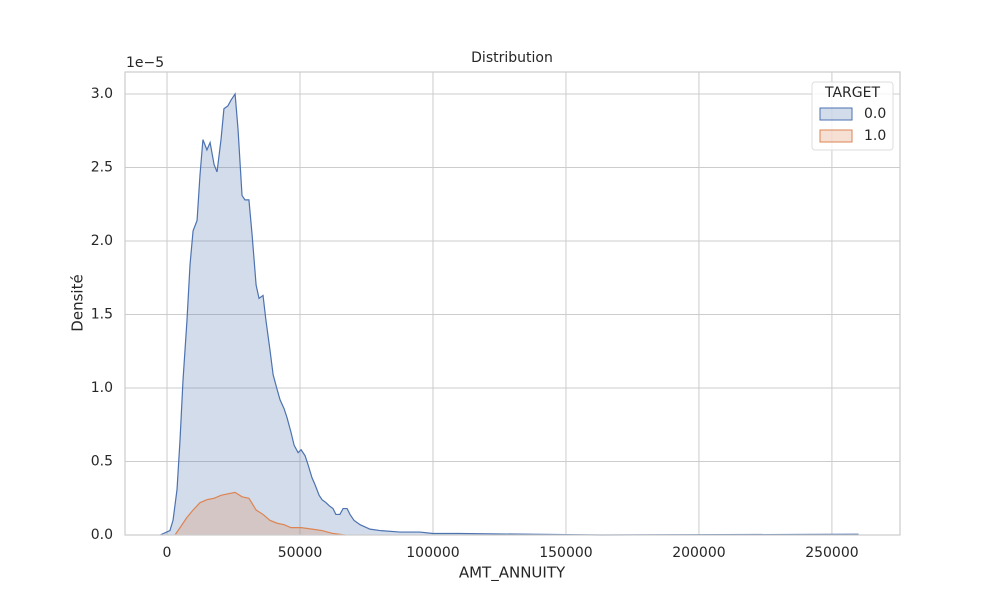  What do you see at coordinates (102, 94) in the screenshot?
I see `y-tick-label: 3.0` at bounding box center [102, 94].